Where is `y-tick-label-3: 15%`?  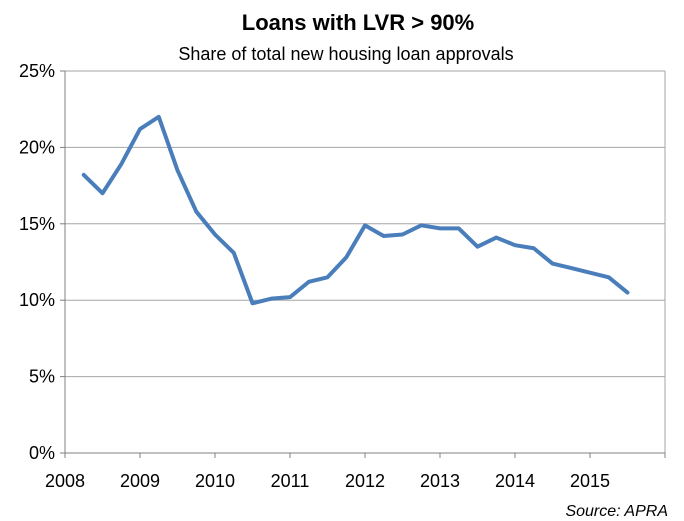
y-tick-label-3: 15% is located at coordinates (37, 224).